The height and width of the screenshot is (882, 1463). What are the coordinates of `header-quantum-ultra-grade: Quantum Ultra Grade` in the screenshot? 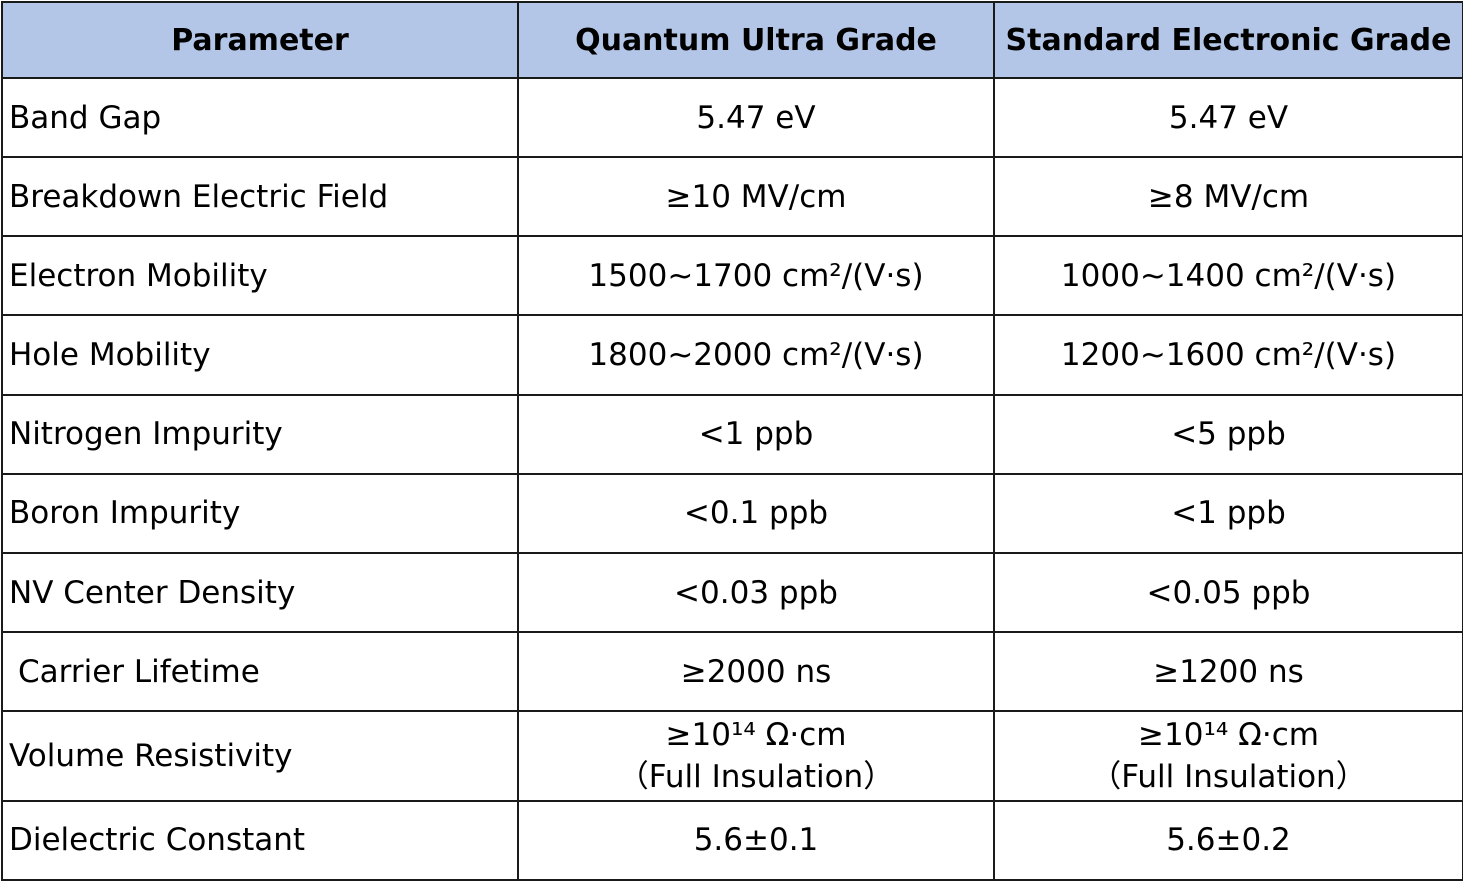 It's located at (756, 40).